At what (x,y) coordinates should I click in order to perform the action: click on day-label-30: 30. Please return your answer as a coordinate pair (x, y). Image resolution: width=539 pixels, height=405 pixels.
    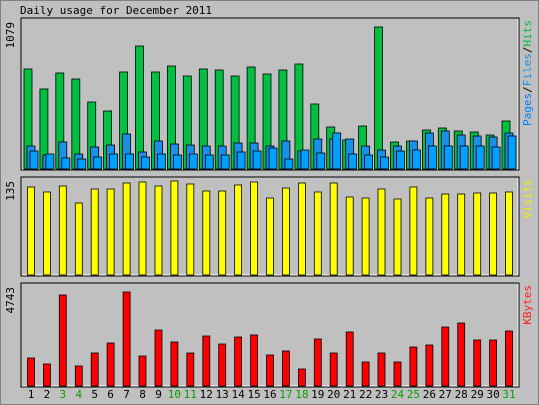
    Looking at the image, I should click on (492, 394).